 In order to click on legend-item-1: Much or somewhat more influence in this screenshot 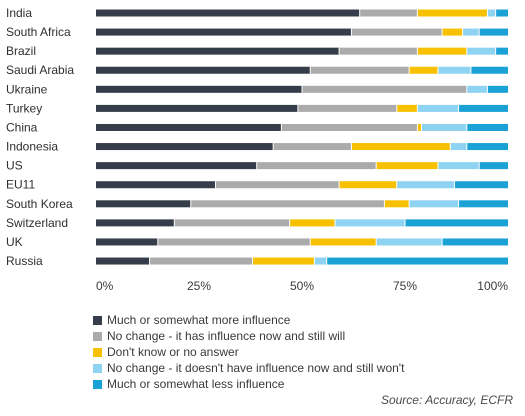, I will do `click(248, 320)`.